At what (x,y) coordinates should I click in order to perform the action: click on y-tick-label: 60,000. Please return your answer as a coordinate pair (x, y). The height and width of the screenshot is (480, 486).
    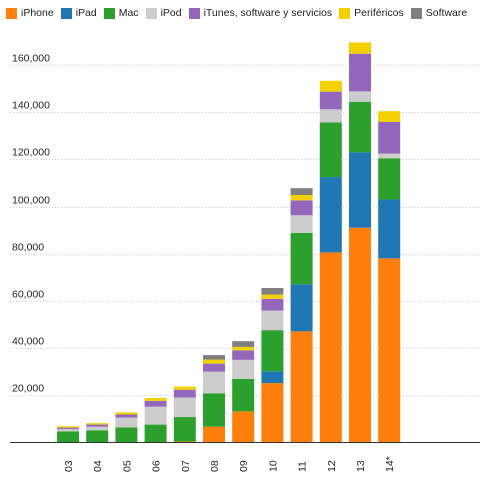
    Looking at the image, I should click on (28, 295).